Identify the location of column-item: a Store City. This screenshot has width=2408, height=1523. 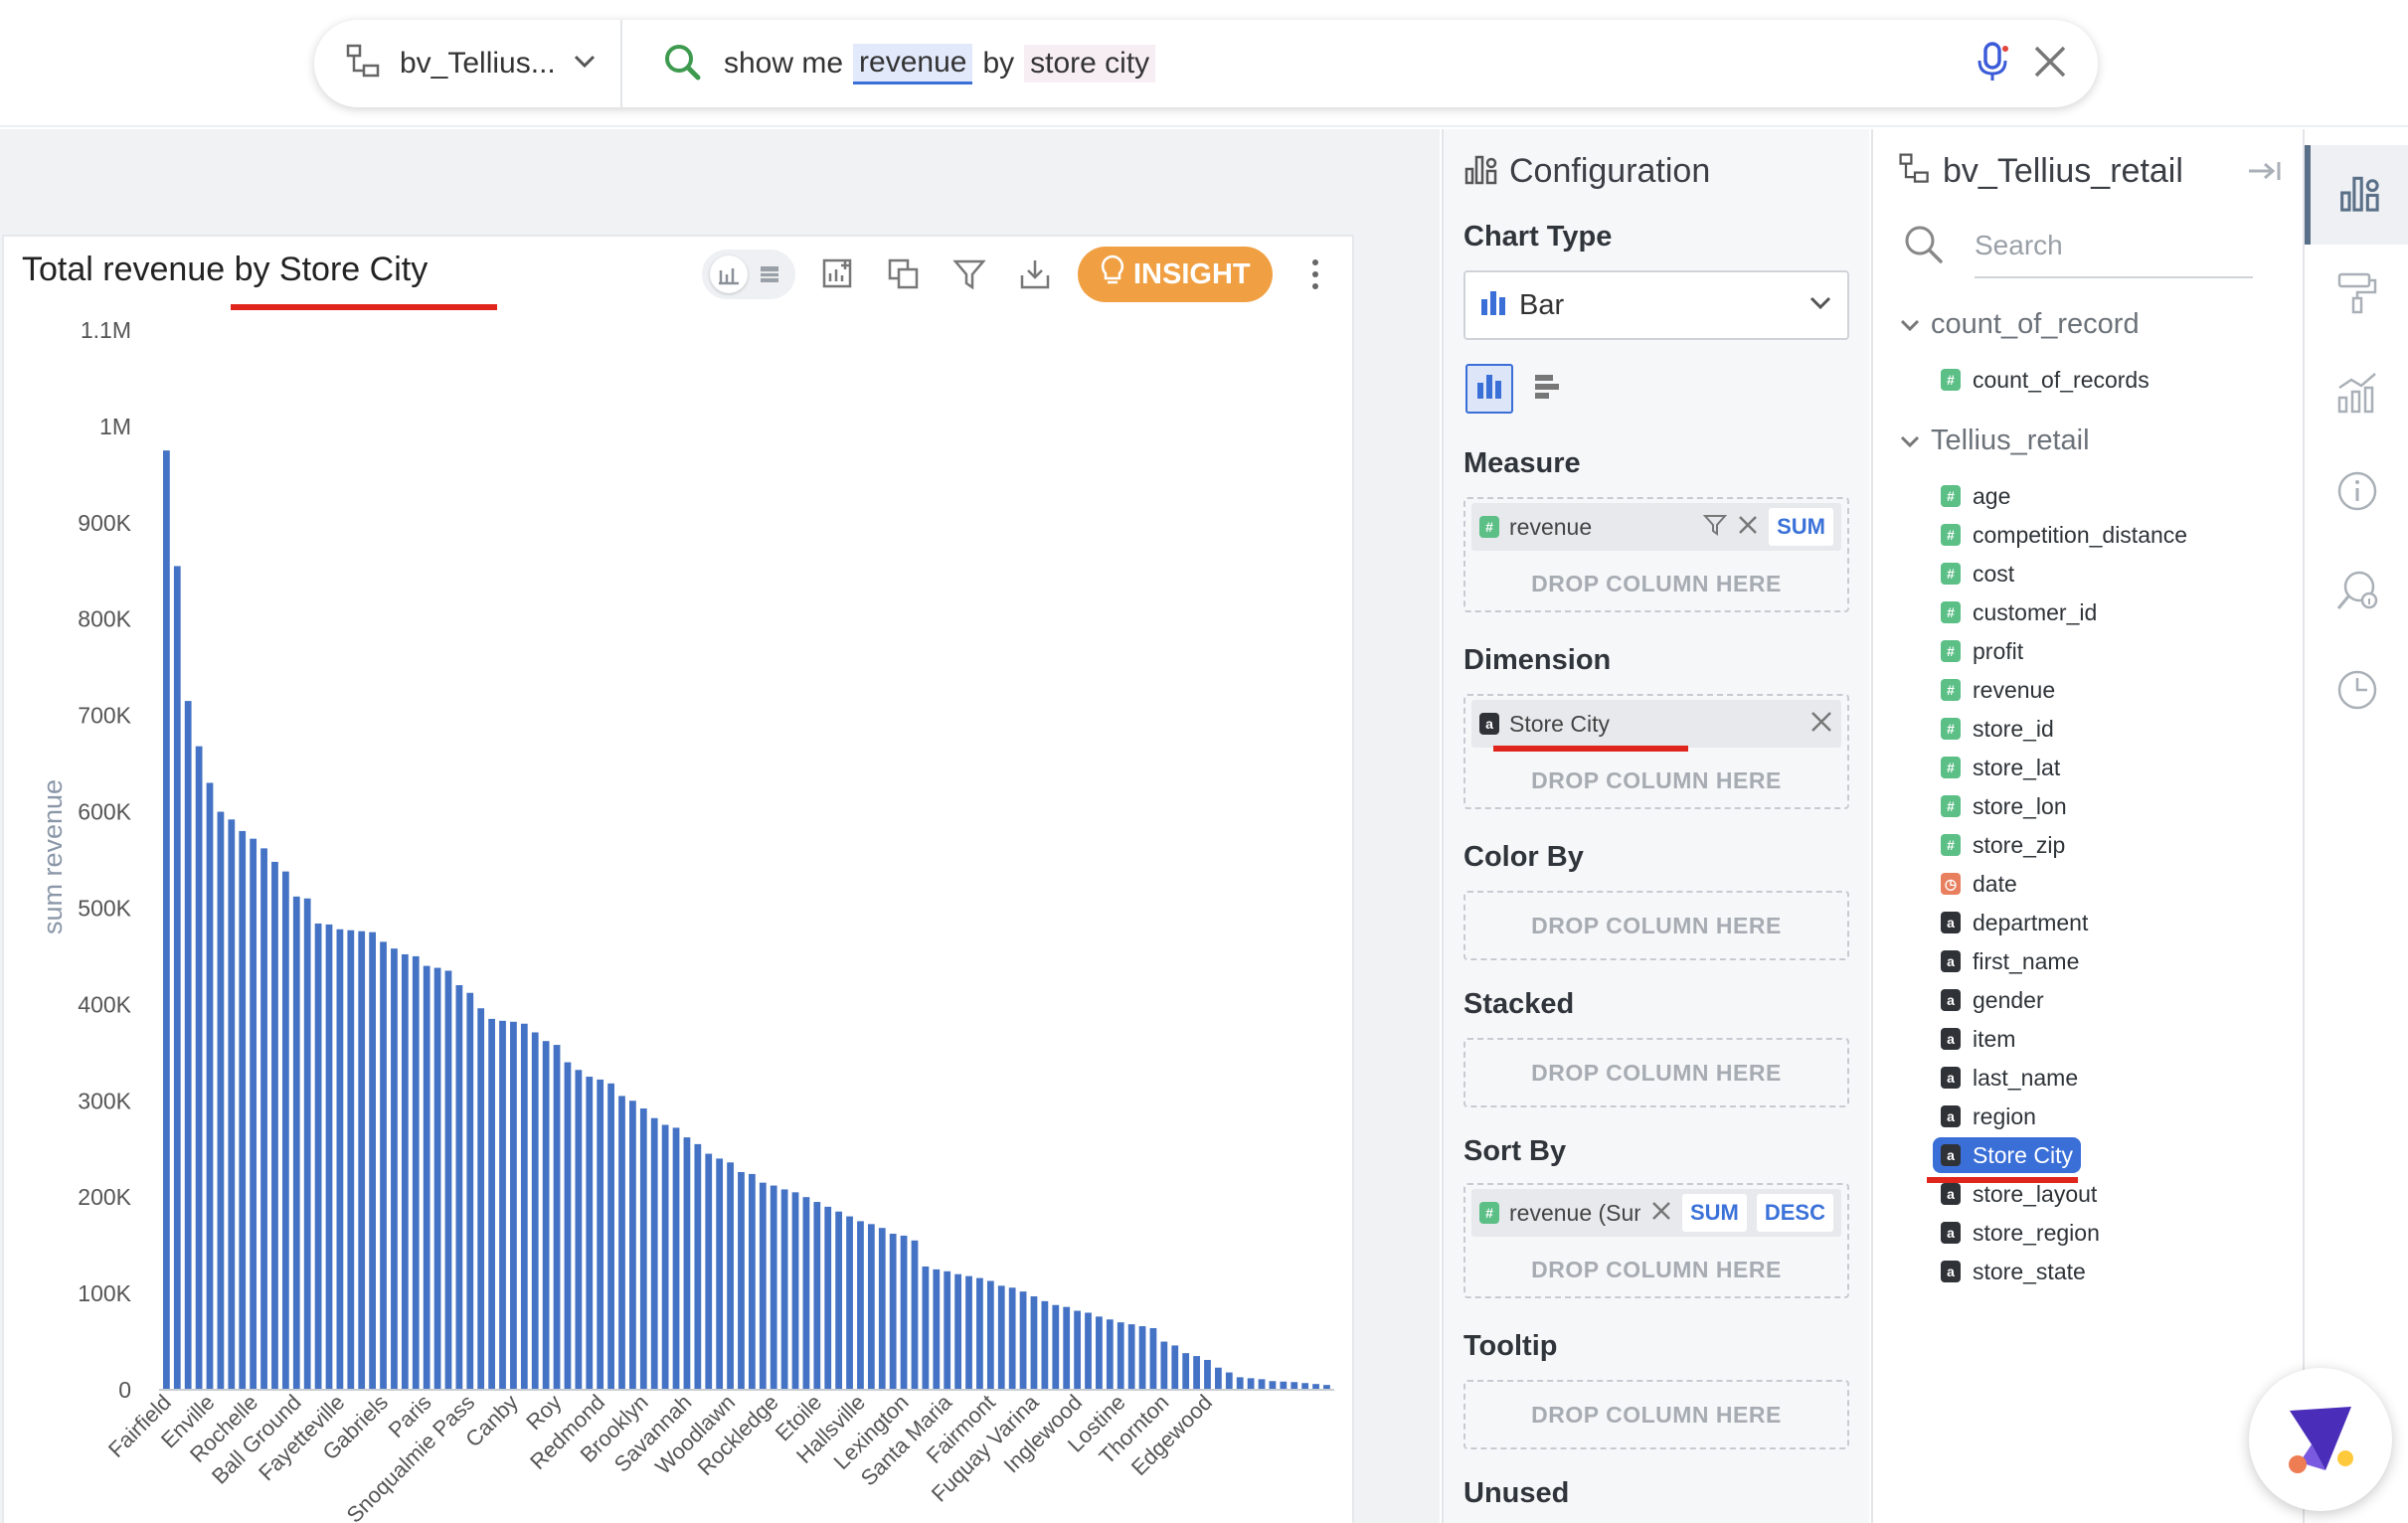
(2007, 1155).